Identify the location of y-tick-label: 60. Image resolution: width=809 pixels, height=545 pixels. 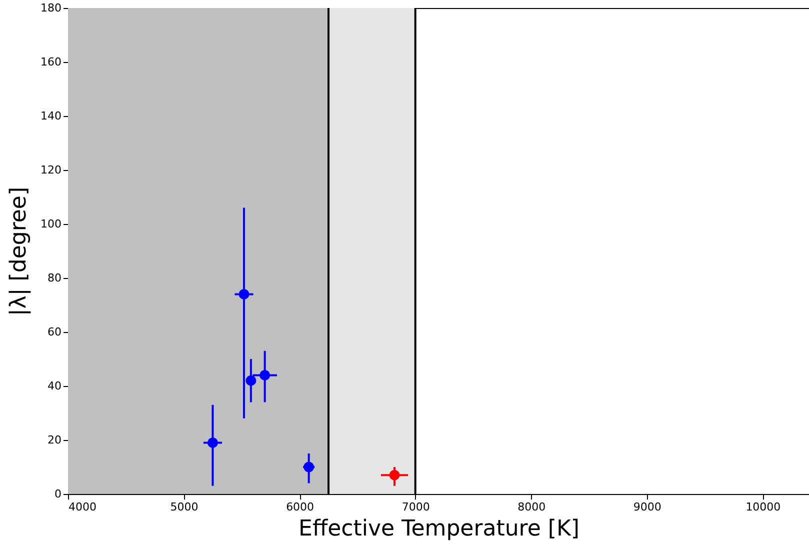
(55, 332).